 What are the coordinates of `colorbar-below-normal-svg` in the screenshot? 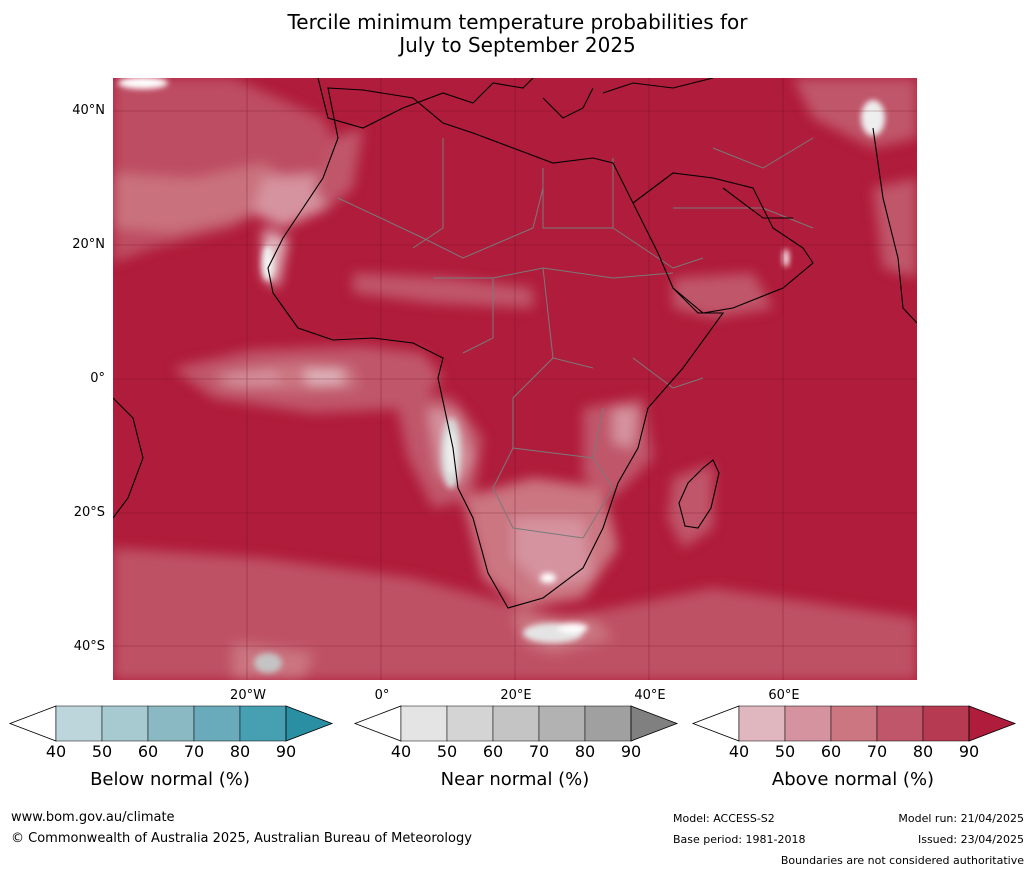 It's located at (171, 723).